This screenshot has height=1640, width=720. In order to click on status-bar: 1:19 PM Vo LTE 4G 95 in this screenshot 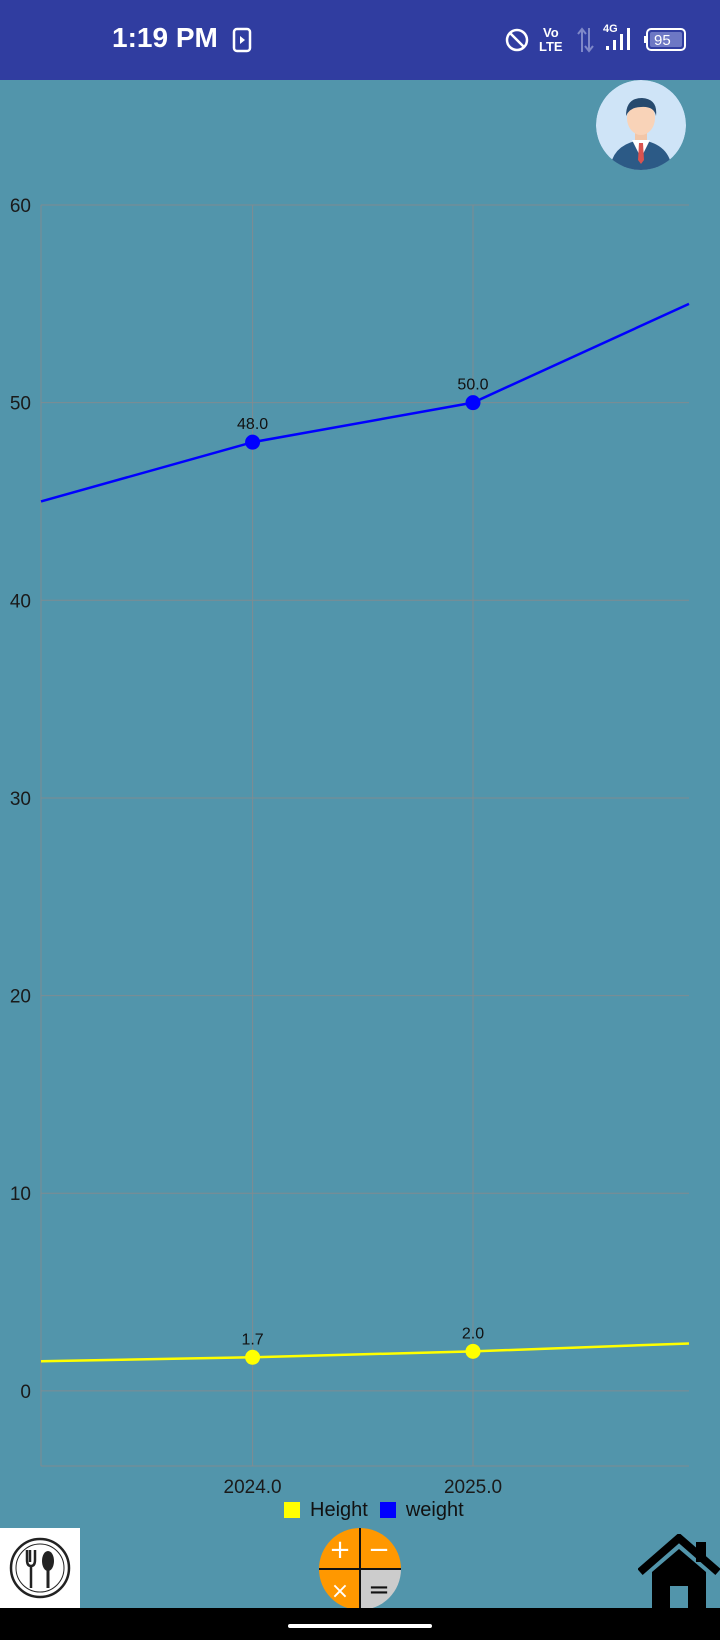, I will do `click(360, 40)`.